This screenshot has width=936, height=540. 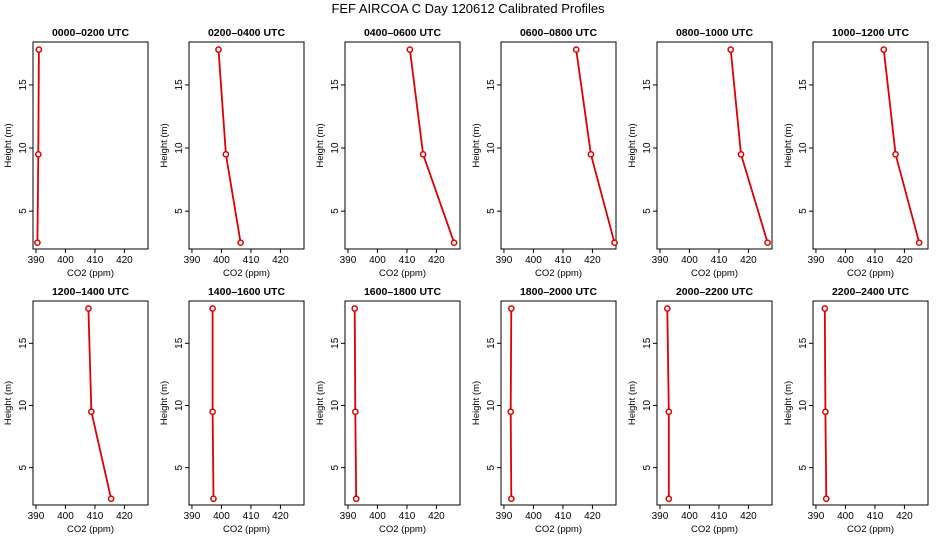 I want to click on panel-title: 0800–1000 UTC, so click(x=714, y=33).